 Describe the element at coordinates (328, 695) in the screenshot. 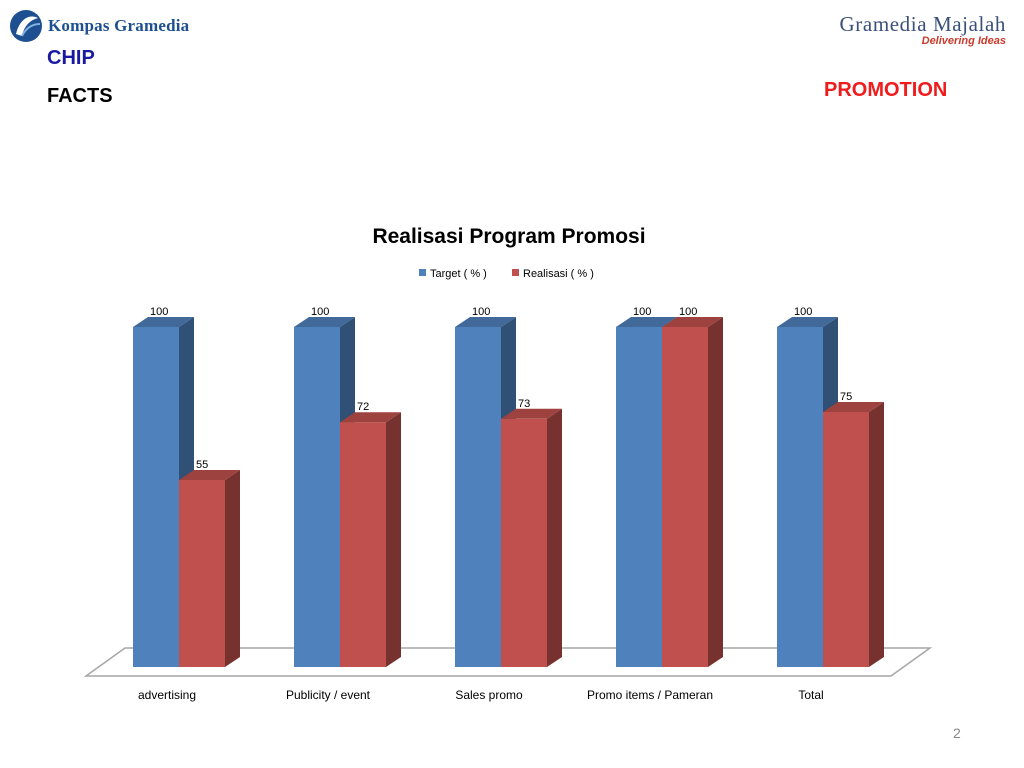

I see `category-label: Publicity / event` at that location.